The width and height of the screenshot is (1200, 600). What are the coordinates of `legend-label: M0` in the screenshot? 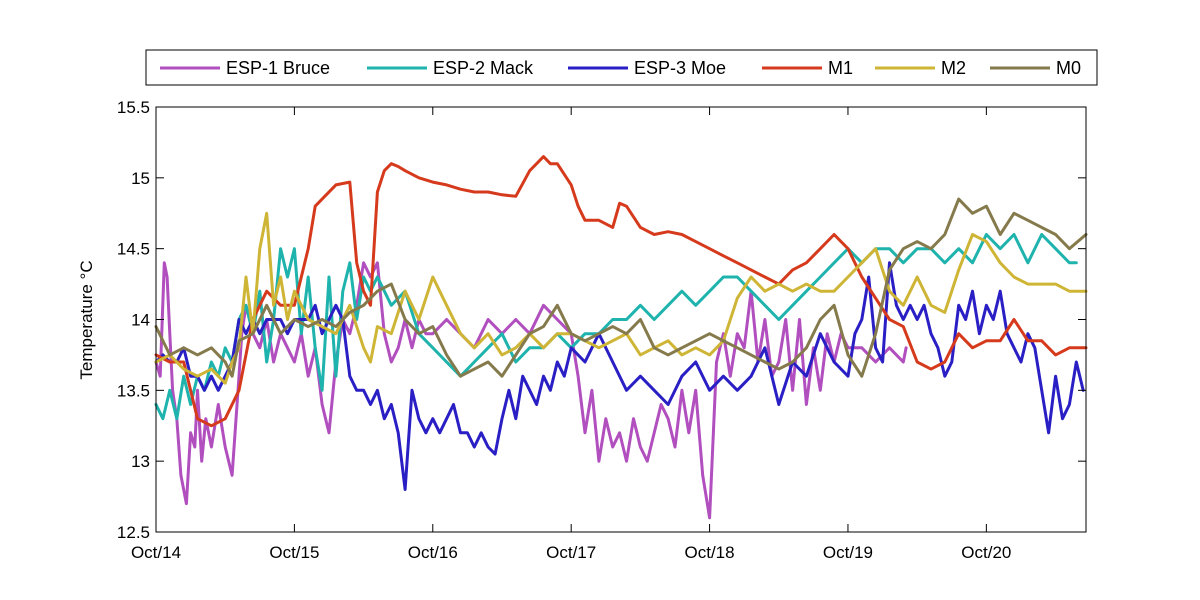 It's located at (1068, 68).